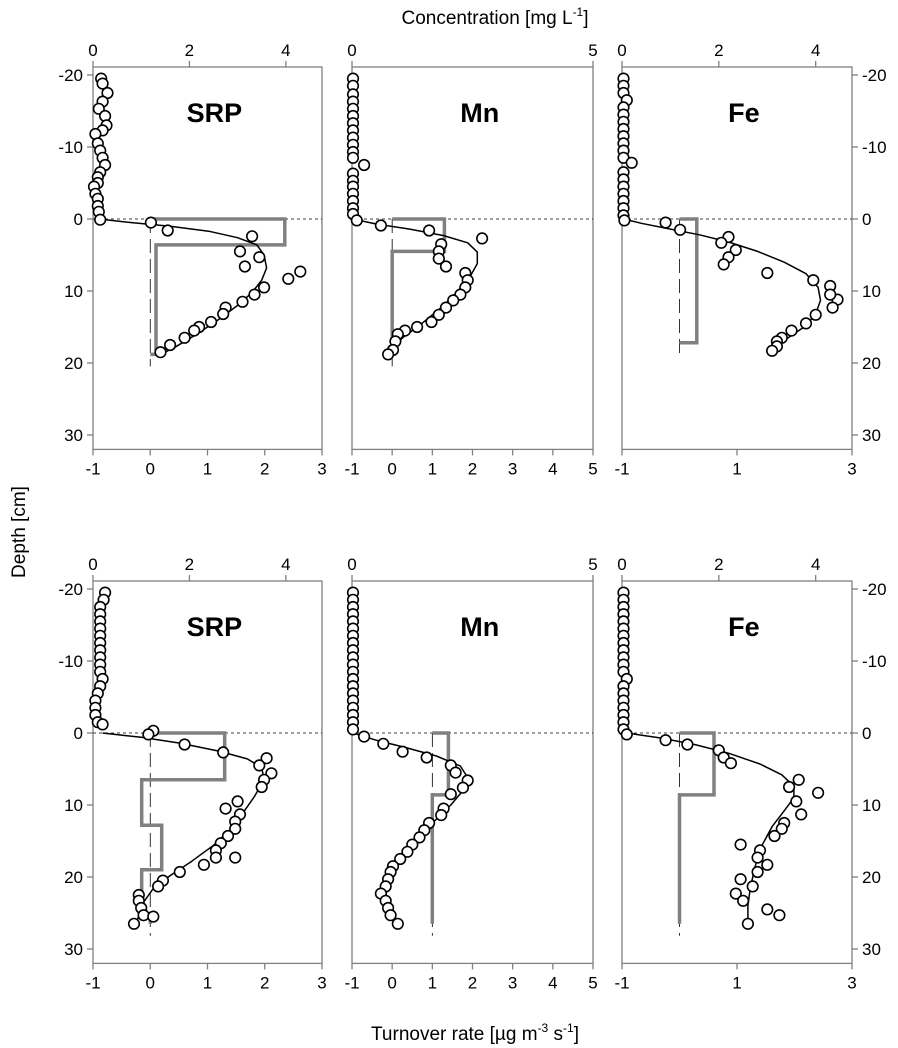 The width and height of the screenshot is (898, 1048). Describe the element at coordinates (871, 949) in the screenshot. I see `depth-tick-label: 30` at that location.